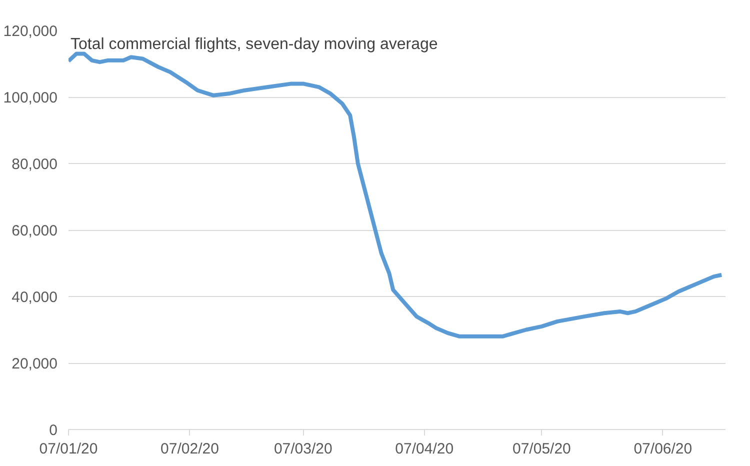 Image resolution: width=750 pixels, height=466 pixels. Describe the element at coordinates (30, 98) in the screenshot. I see `y-tick-label: 100,000` at that location.